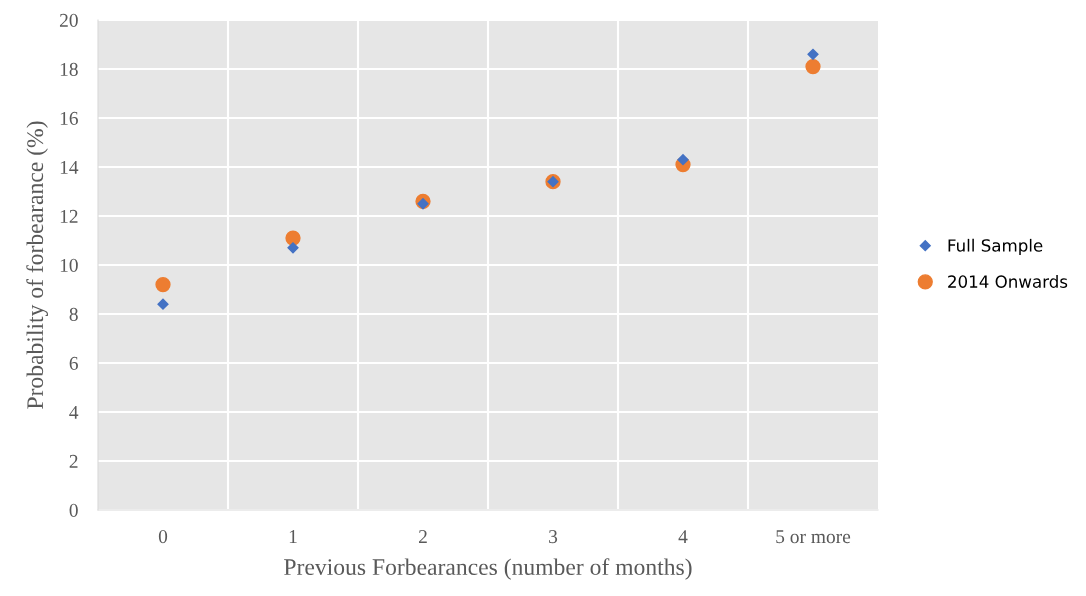  Describe the element at coordinates (73, 363) in the screenshot. I see `y-tick-label: 6` at that location.